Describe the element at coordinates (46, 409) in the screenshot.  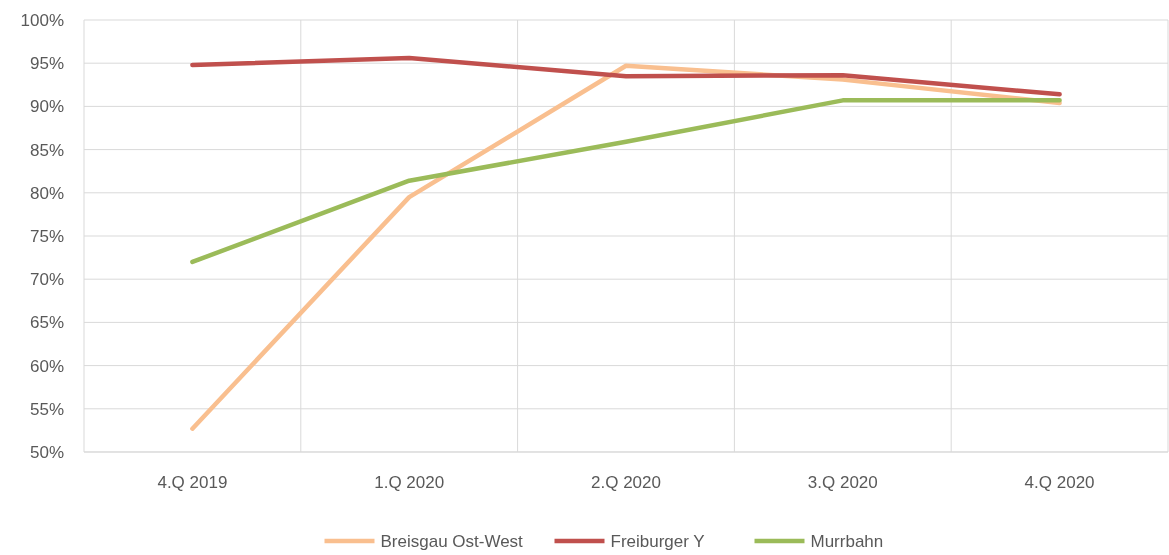
I see `y-tick-label: 55%` at that location.